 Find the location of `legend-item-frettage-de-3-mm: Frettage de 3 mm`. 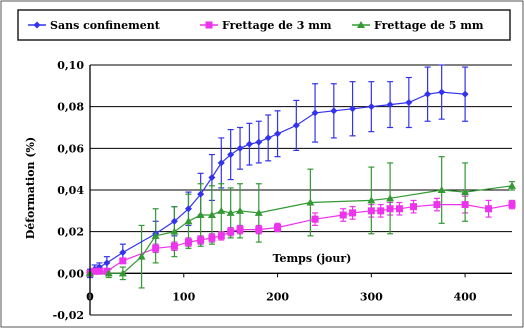

legend-item-frettage-de-3-mm: Frettage de 3 mm is located at coordinates (266, 25).